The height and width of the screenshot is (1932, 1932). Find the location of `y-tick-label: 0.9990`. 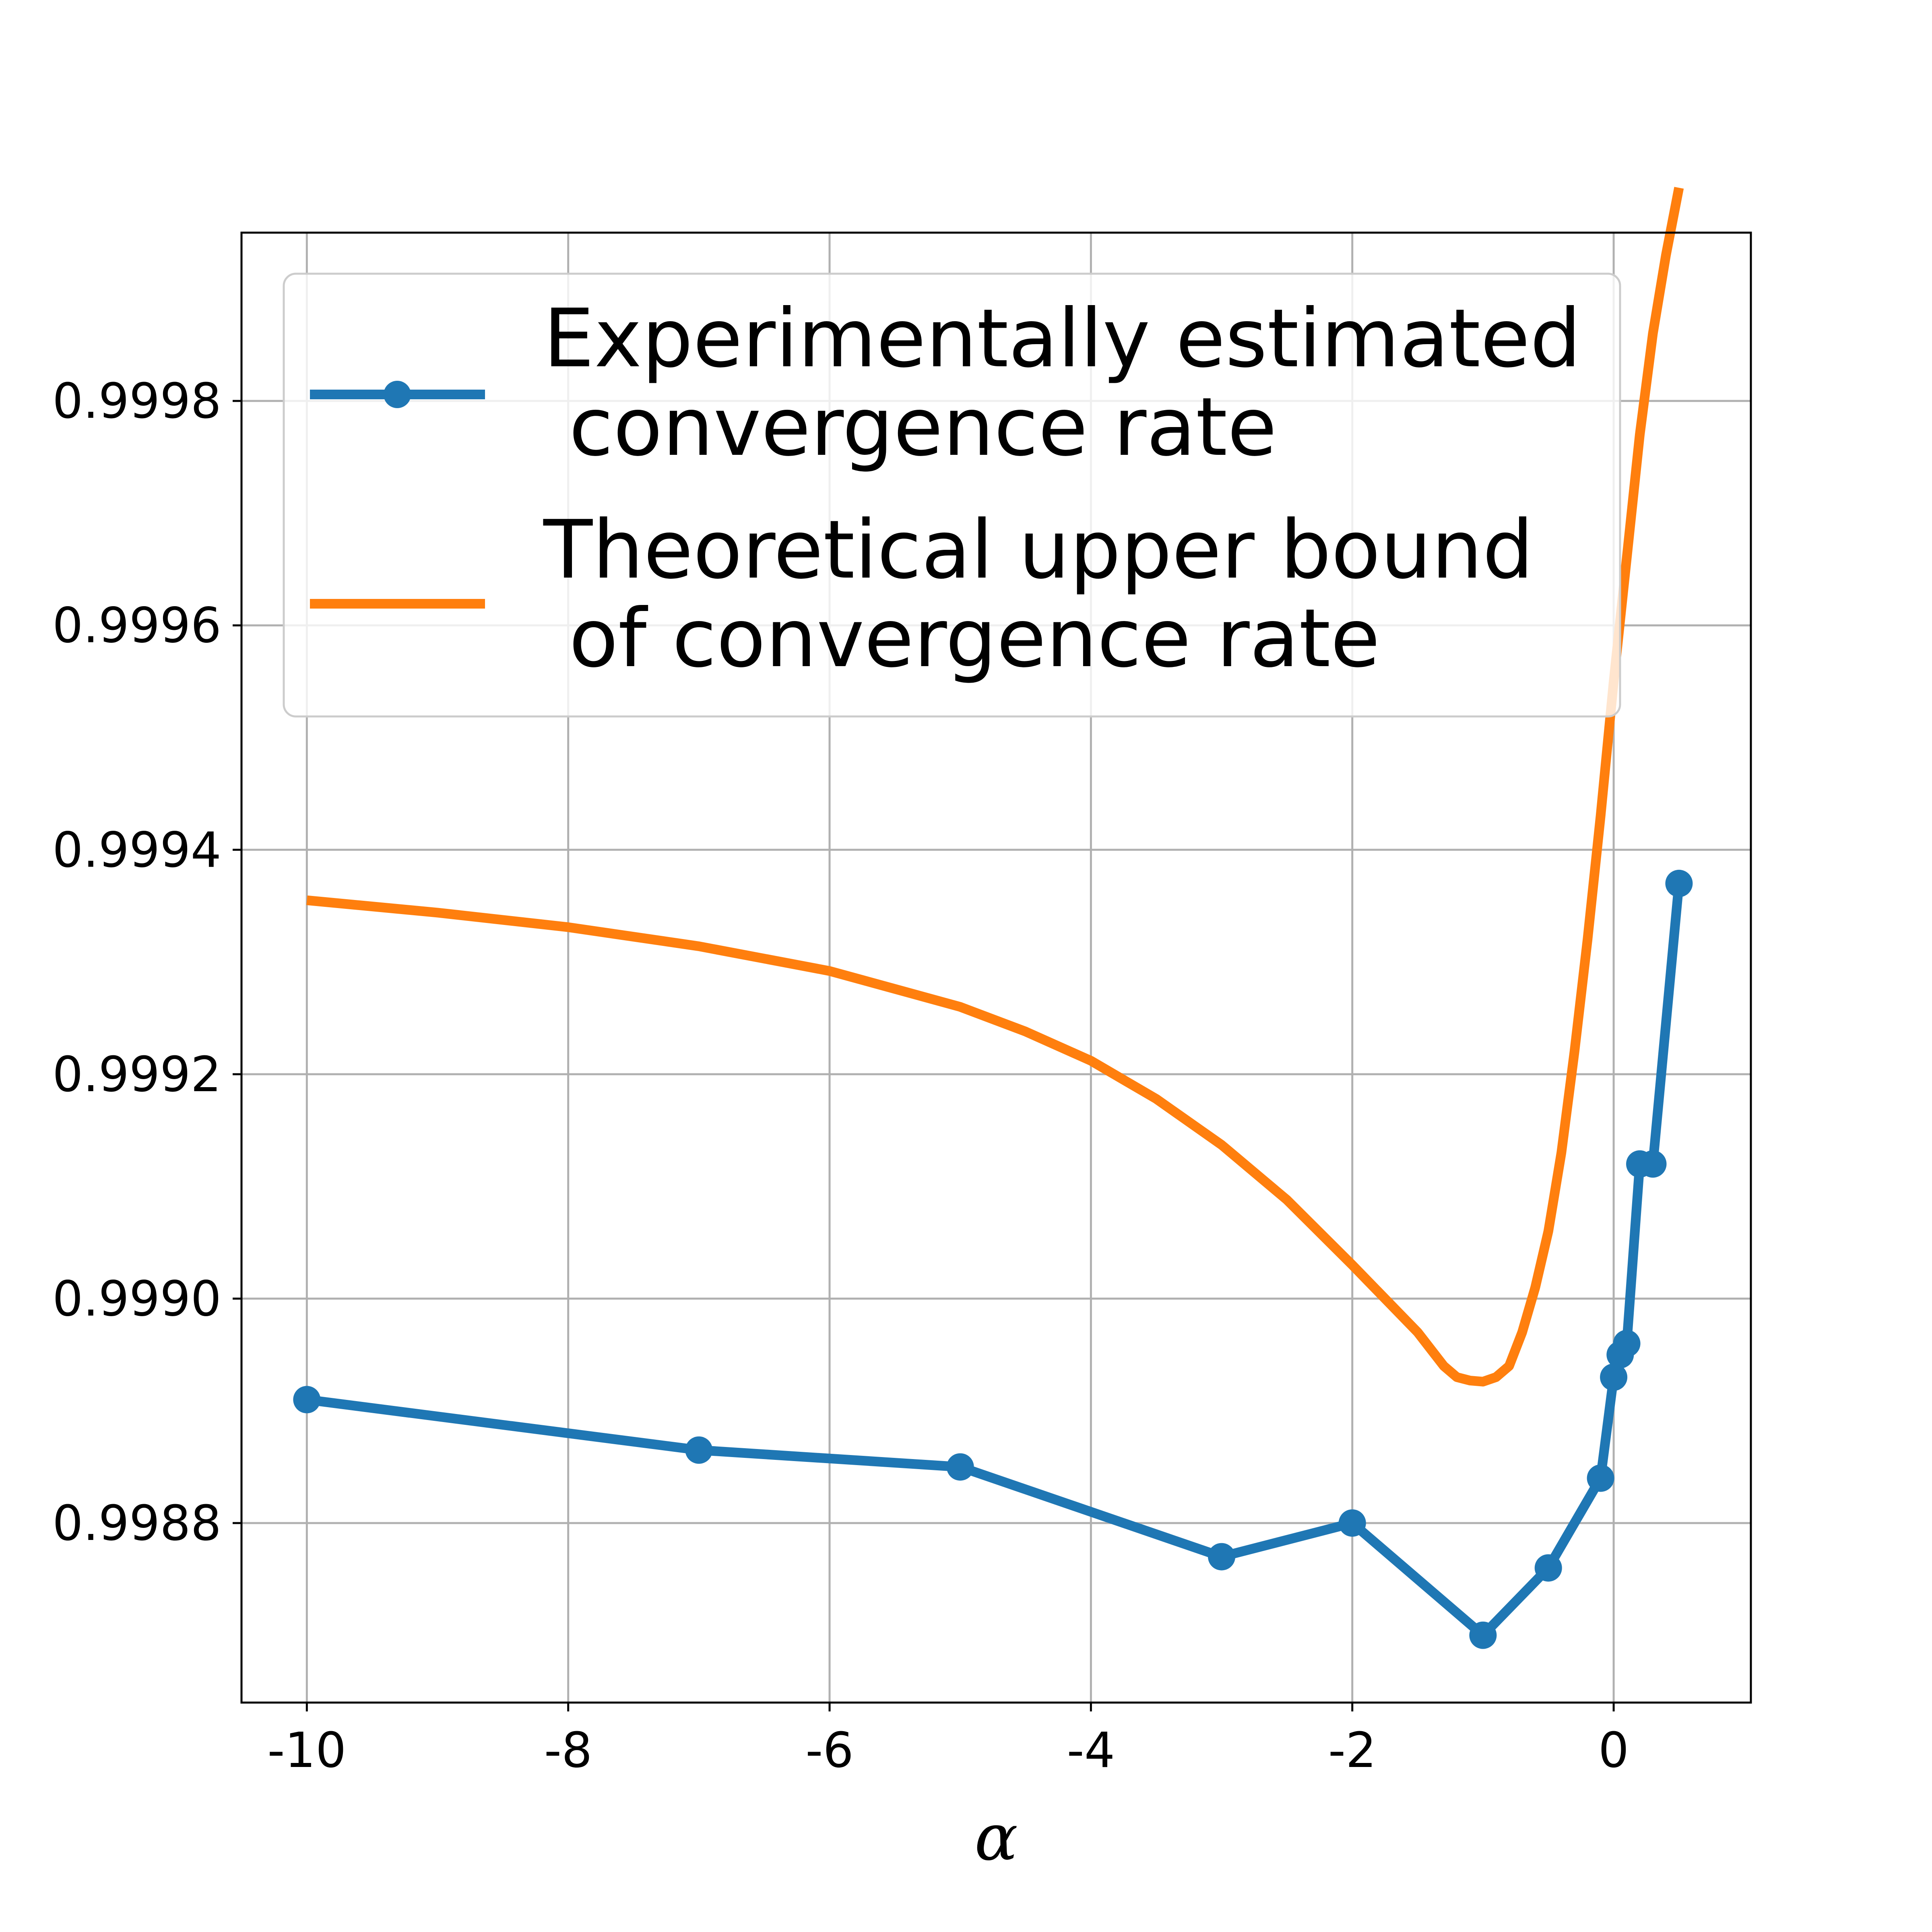

y-tick-label: 0.9990 is located at coordinates (136, 1299).